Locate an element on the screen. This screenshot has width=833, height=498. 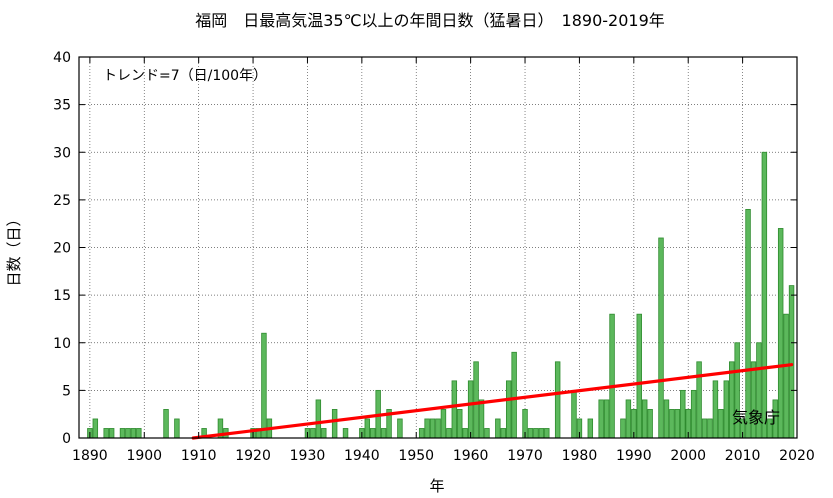
x-tick-label: 1950 is located at coordinates (416, 456).